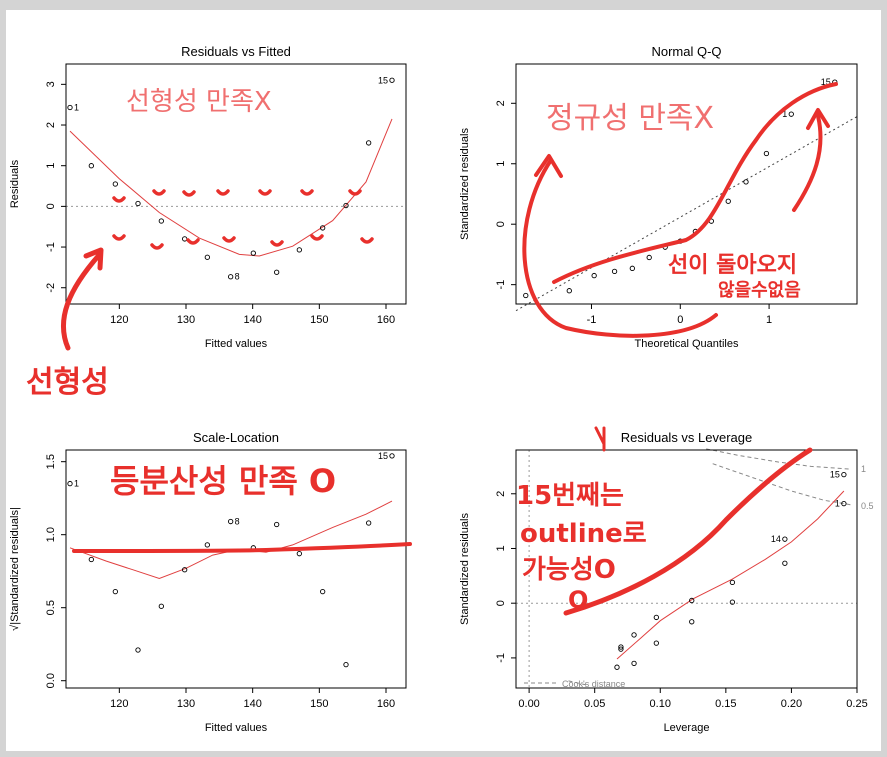 The image size is (887, 757). I want to click on chart-title: Scale-Location, so click(236, 437).